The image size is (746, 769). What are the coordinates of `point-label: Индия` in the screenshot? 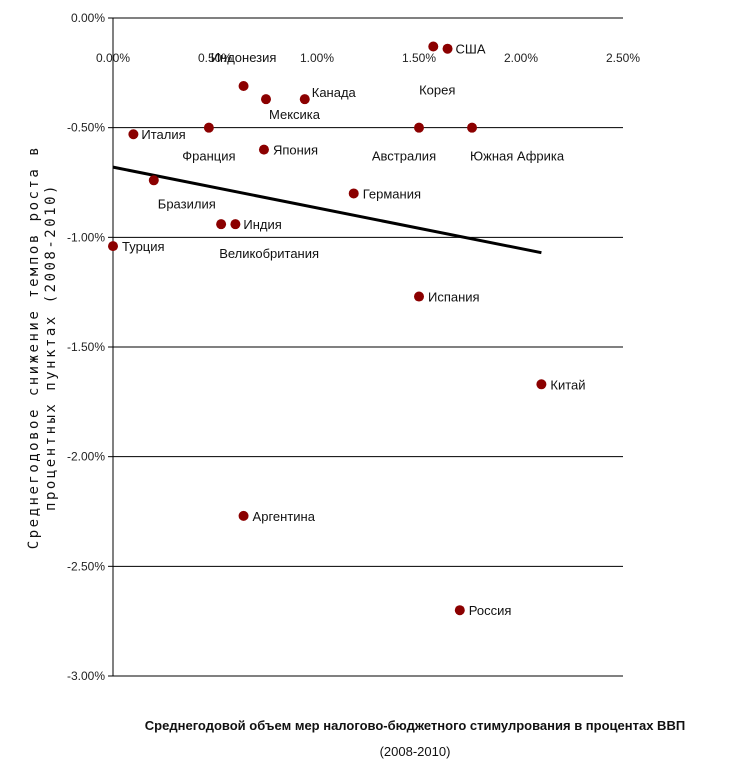 It's located at (262, 224).